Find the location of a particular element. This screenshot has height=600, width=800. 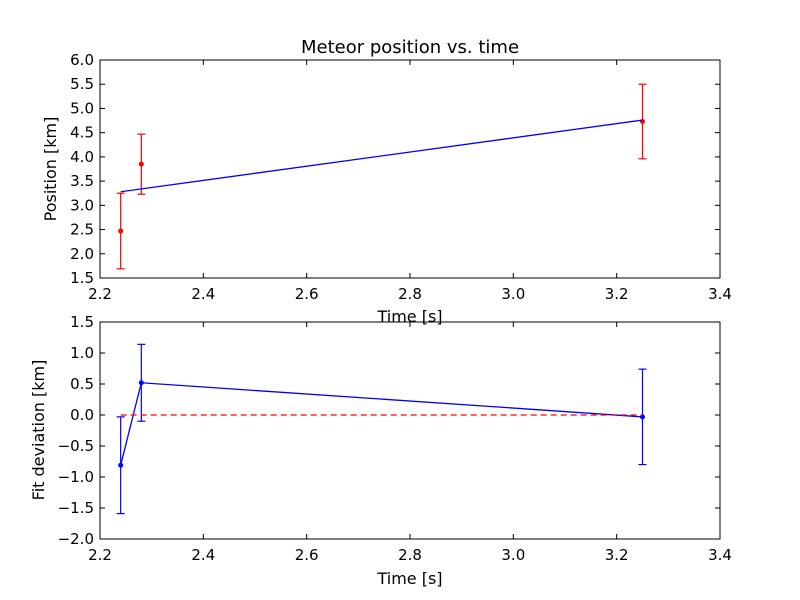

series-line is located at coordinates (381, 156).